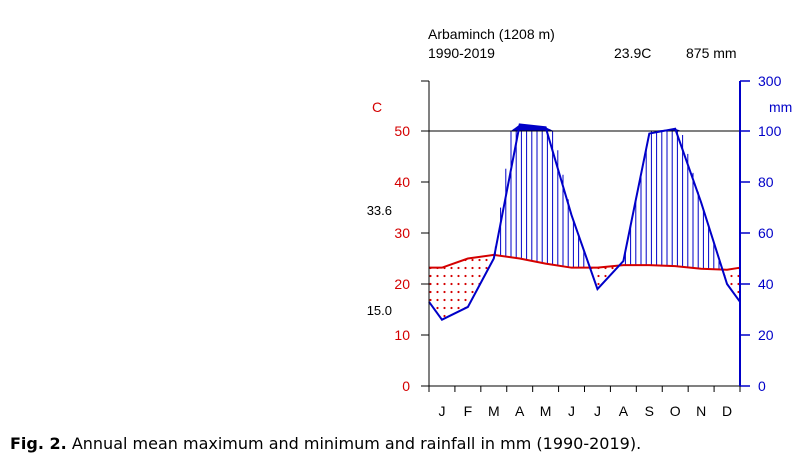  What do you see at coordinates (762, 386) in the screenshot?
I see `right-tick-label: 0` at bounding box center [762, 386].